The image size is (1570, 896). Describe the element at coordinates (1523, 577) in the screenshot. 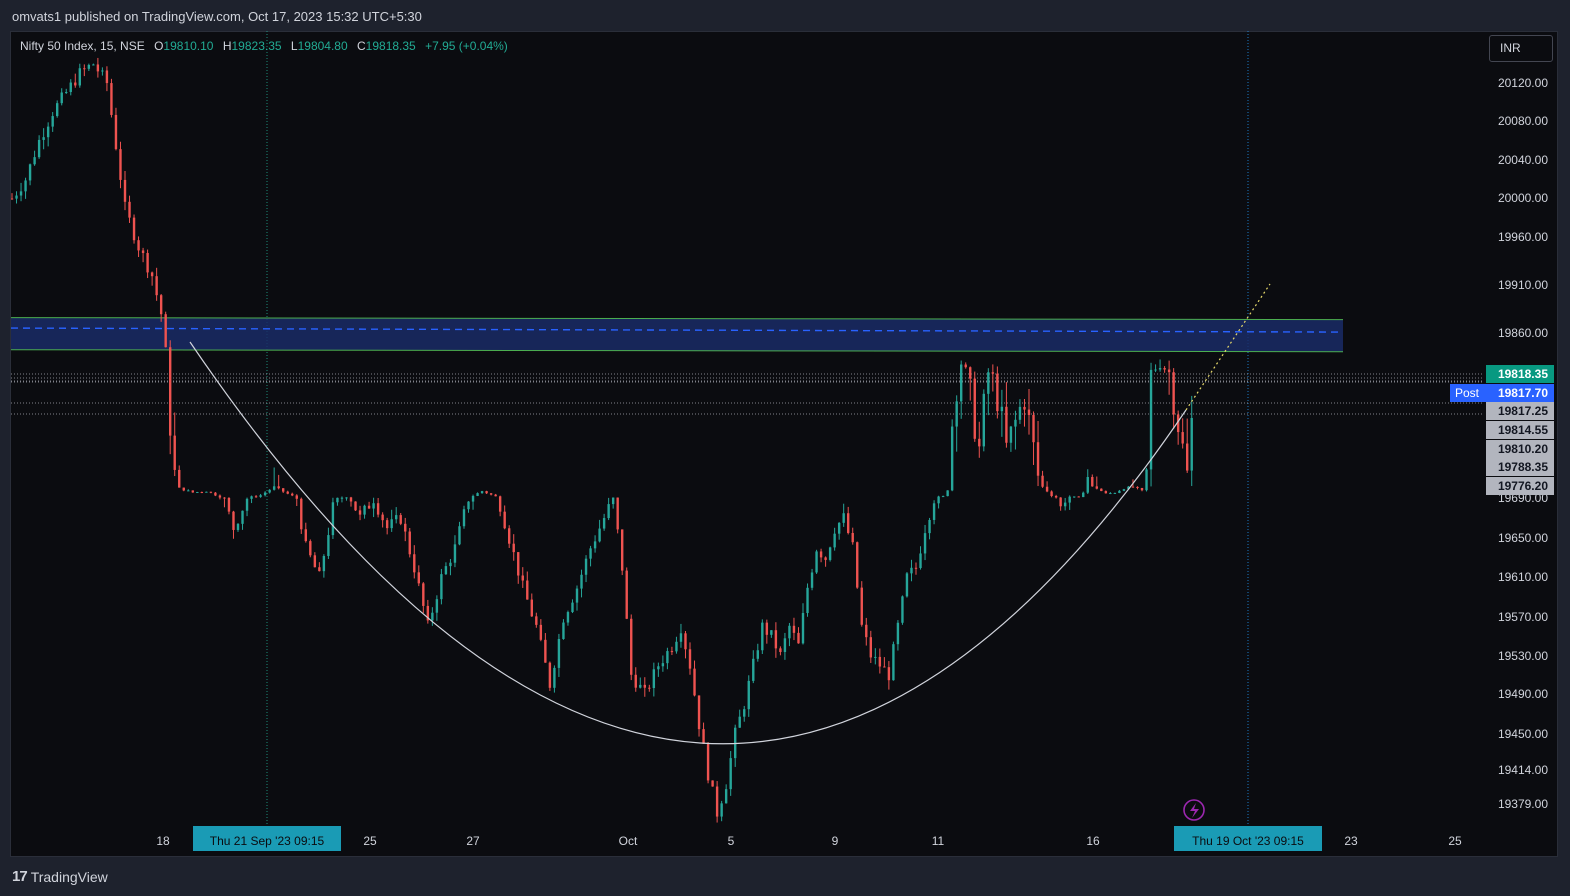

I see `y-axis-tick: 19610.00` at that location.